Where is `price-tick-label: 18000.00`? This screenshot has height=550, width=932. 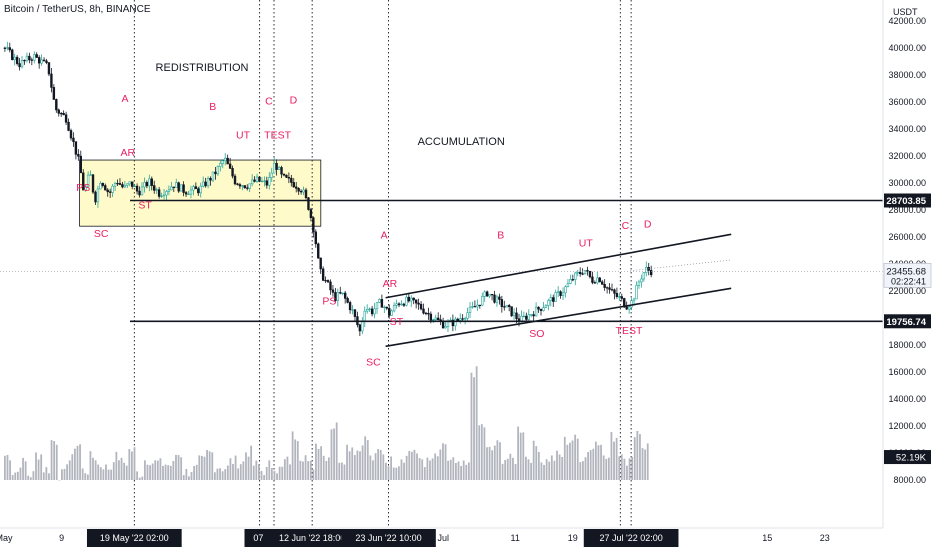
price-tick-label: 18000.00 is located at coordinates (907, 345).